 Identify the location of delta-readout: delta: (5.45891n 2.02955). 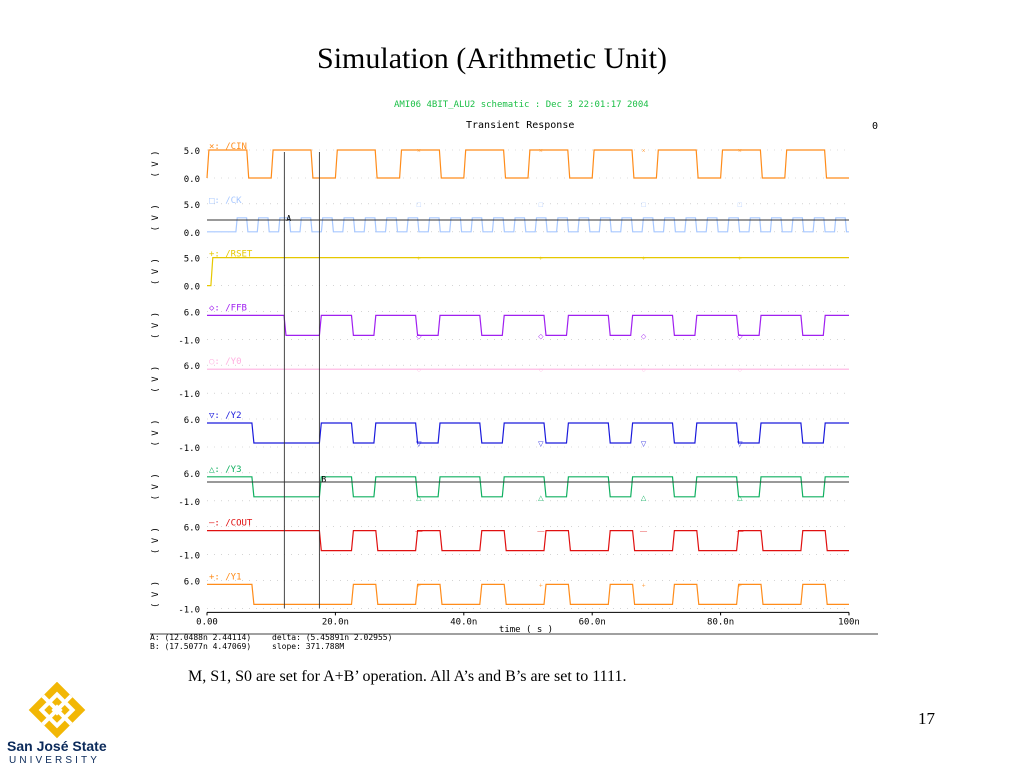
(332, 637).